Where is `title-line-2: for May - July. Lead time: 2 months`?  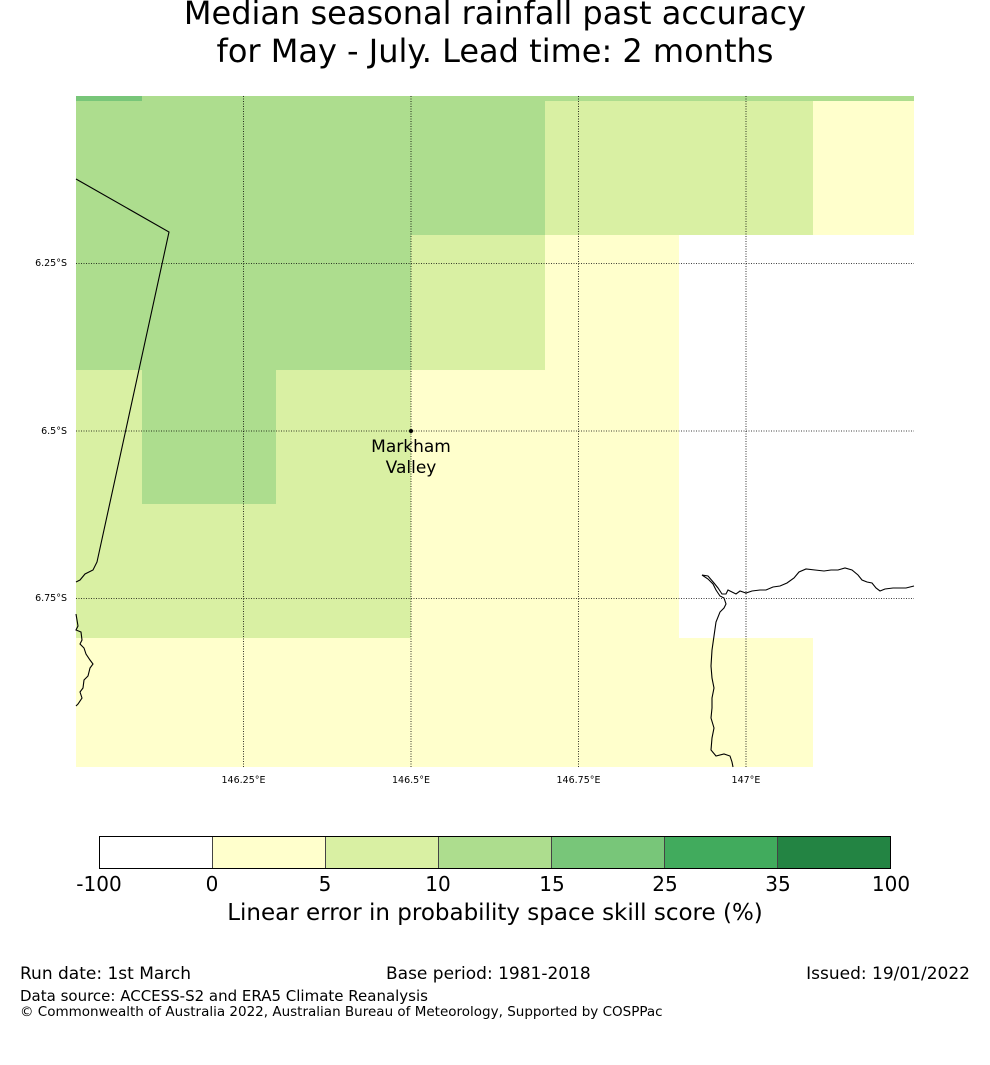 title-line-2: for May - July. Lead time: 2 months is located at coordinates (495, 51).